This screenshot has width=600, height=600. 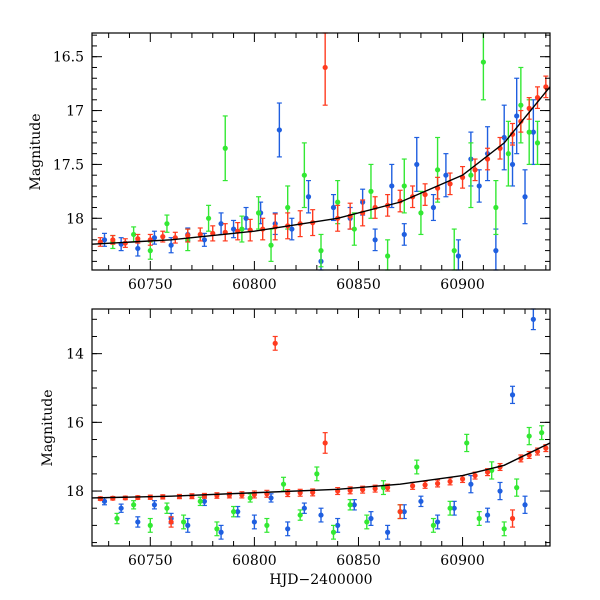 What do you see at coordinates (254, 285) in the screenshot?
I see `top-x-tick-label: 60800` at bounding box center [254, 285].